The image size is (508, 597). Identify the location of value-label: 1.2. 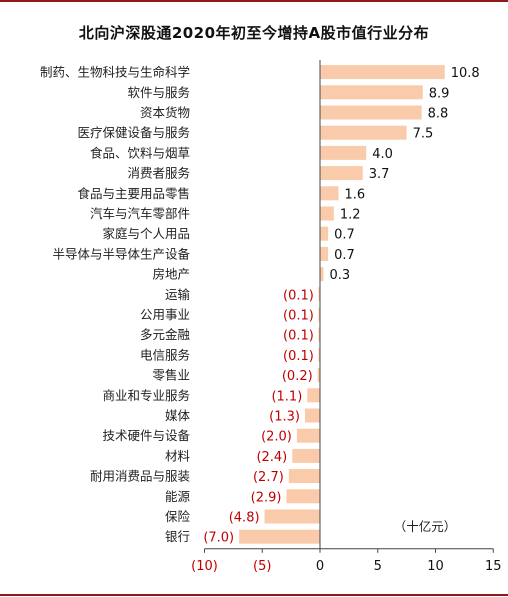
(350, 215).